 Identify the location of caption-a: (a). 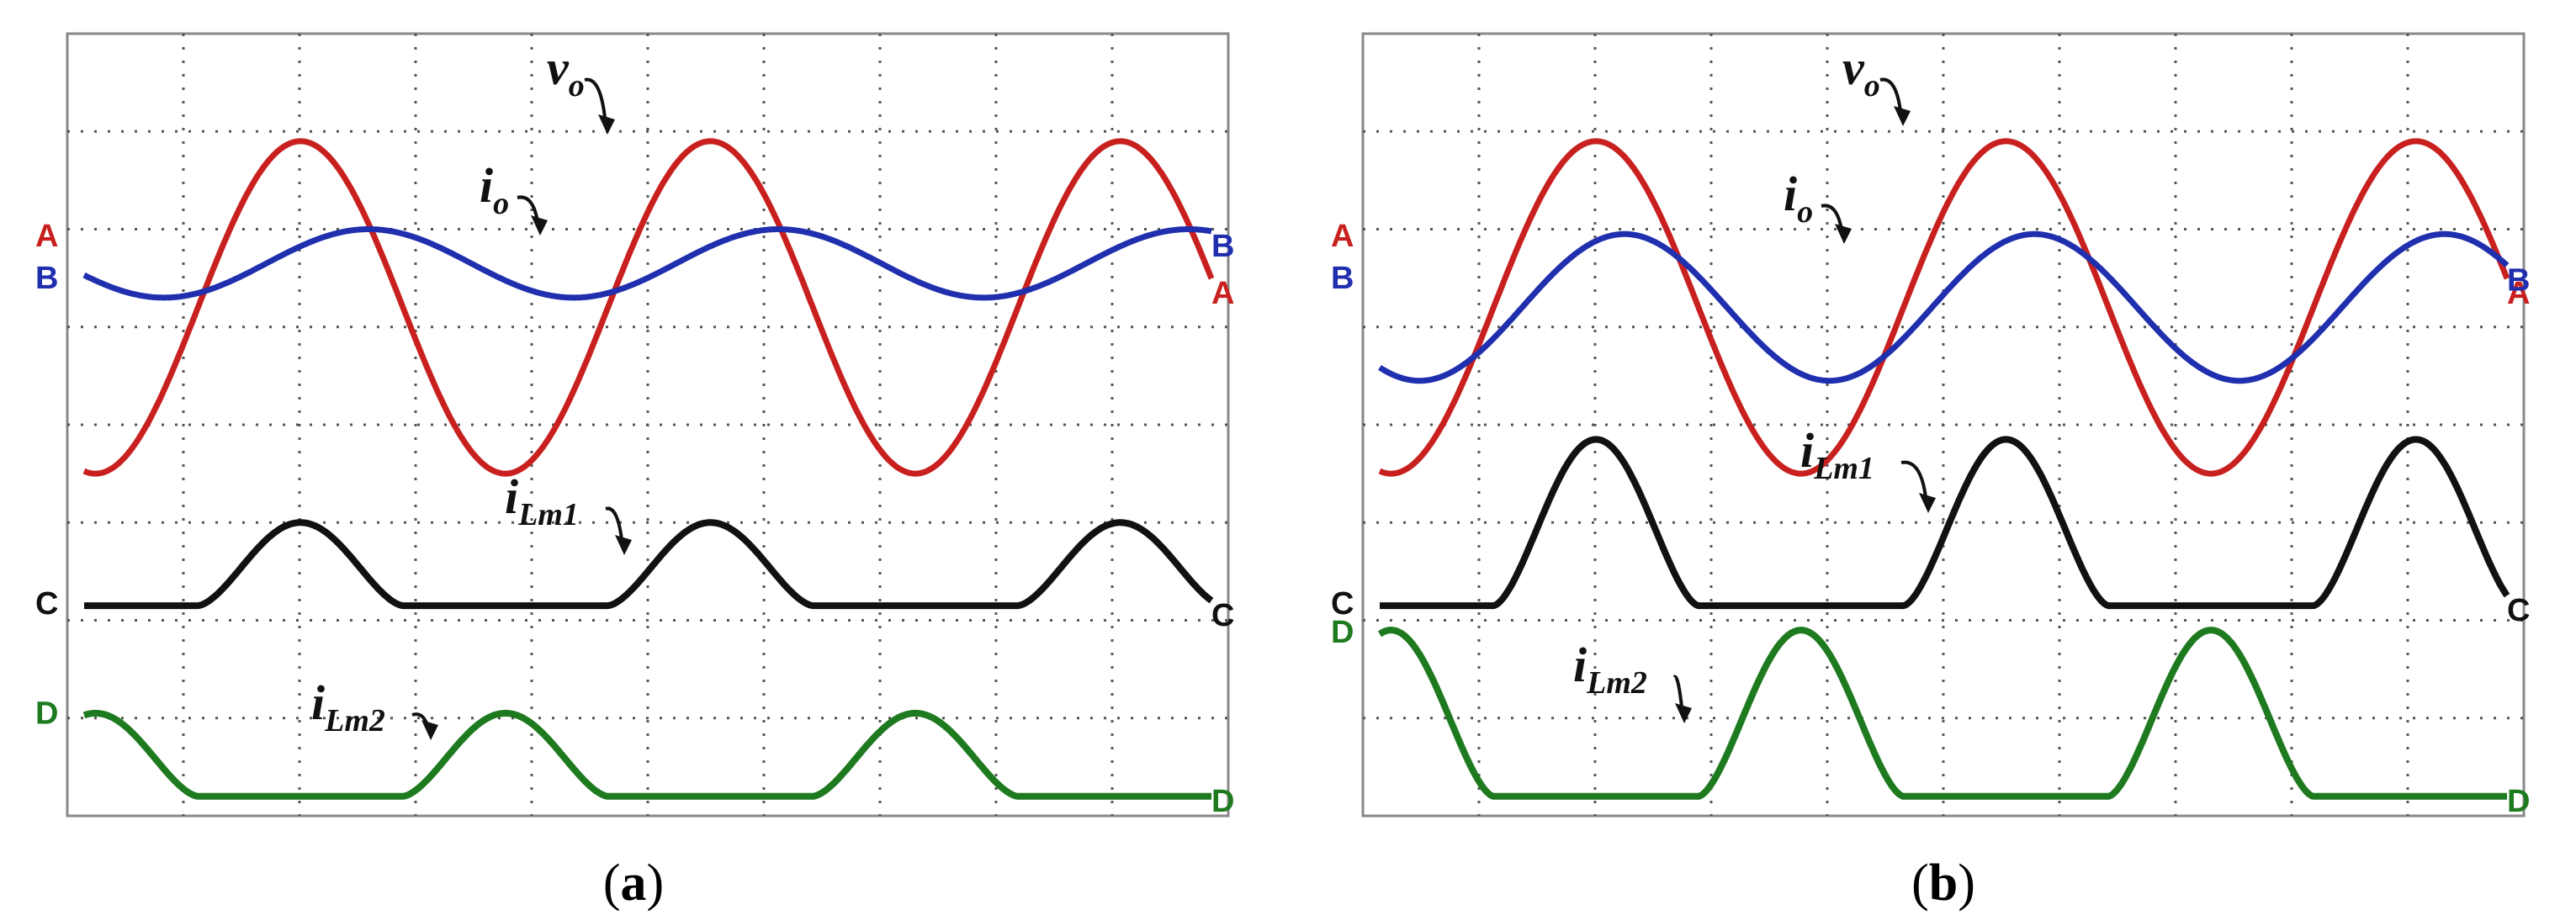
(633, 884).